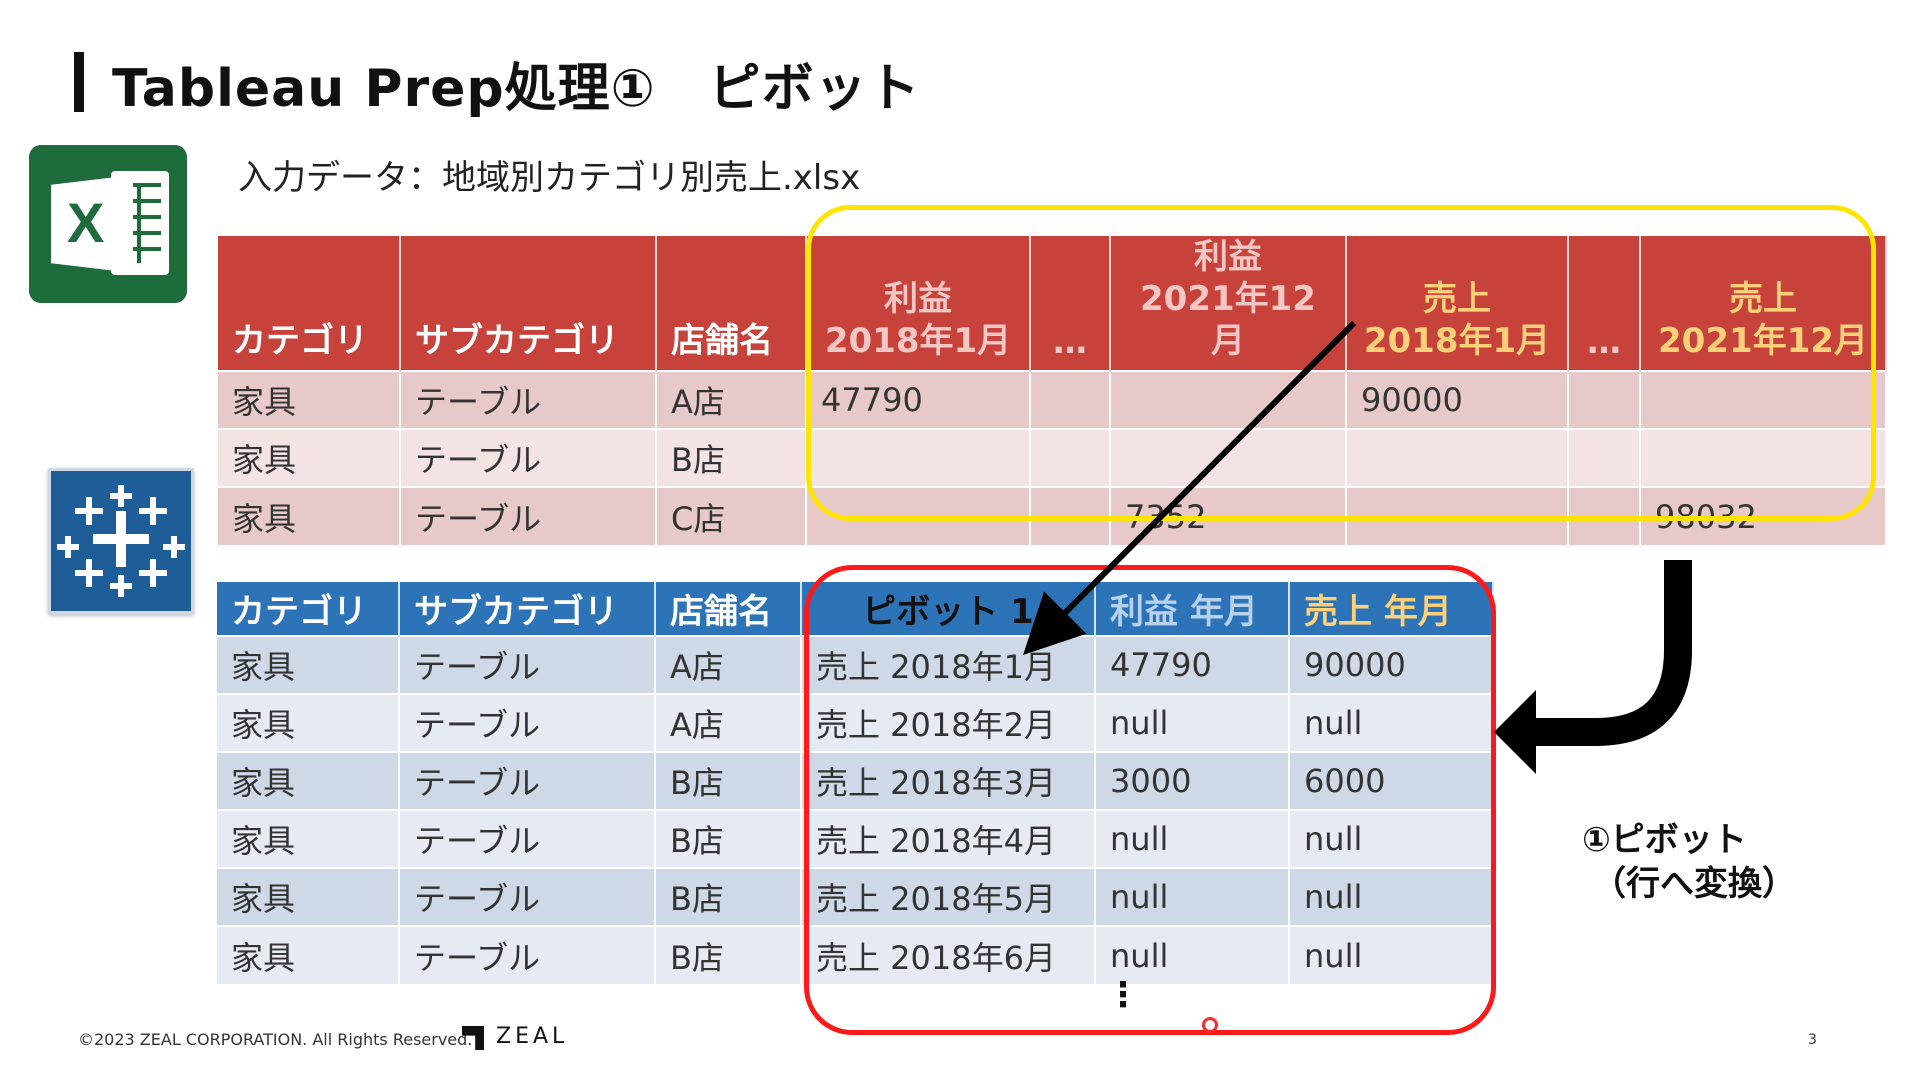  What do you see at coordinates (948, 896) in the screenshot?
I see `table-cell: 売上 2018年5月` at bounding box center [948, 896].